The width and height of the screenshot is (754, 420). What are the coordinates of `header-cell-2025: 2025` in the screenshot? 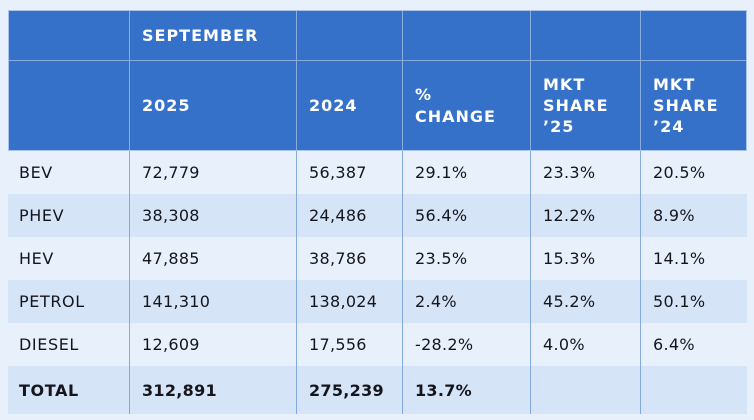 It's located at (213, 105).